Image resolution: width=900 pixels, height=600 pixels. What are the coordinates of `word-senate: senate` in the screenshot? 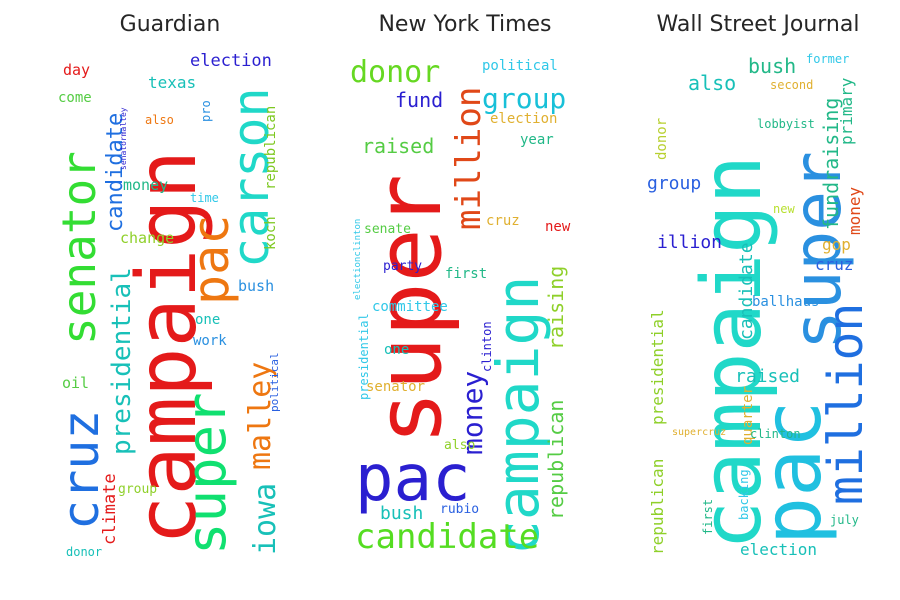 It's located at (387, 229).